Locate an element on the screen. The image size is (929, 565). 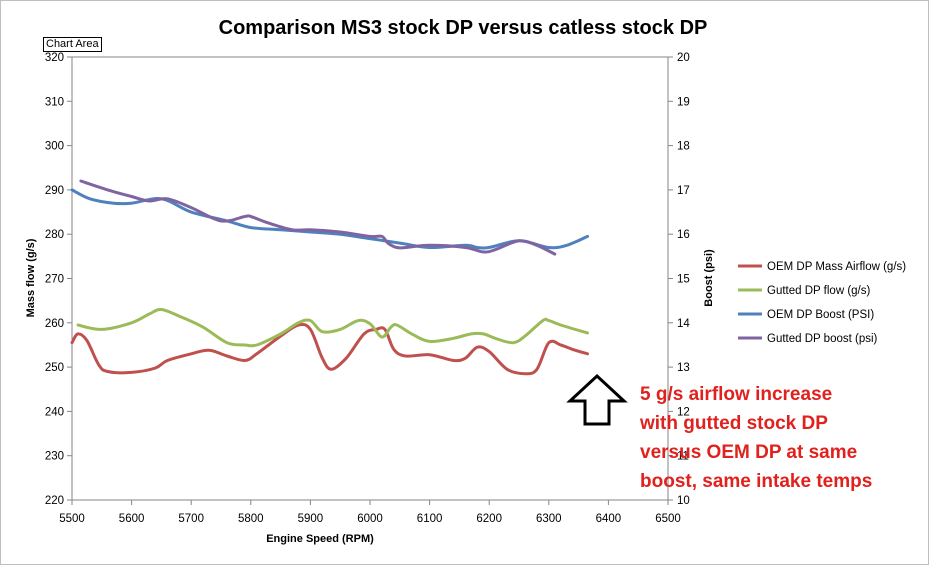
up-arrow-icon is located at coordinates (597, 399).